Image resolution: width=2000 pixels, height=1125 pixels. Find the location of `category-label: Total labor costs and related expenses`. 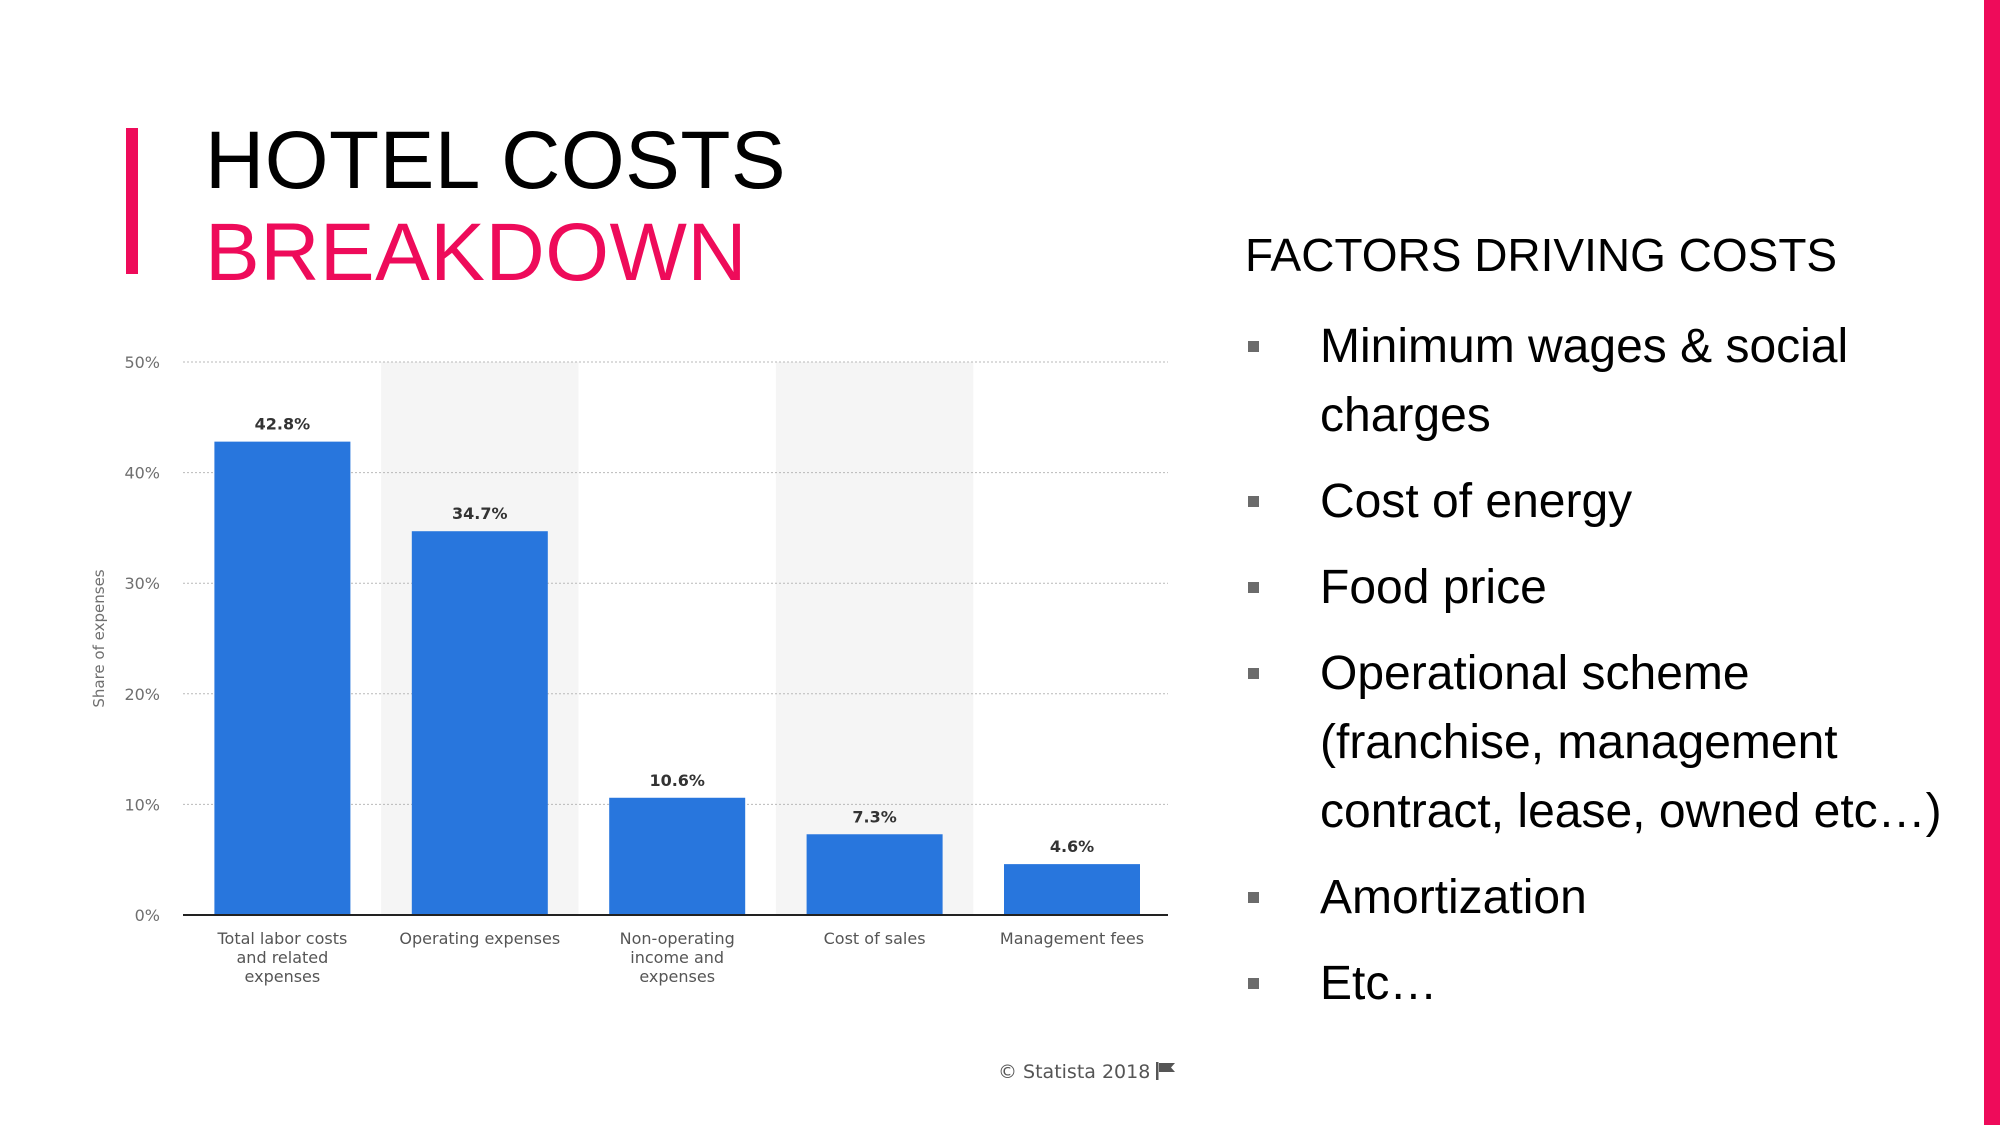

category-label: Total labor costs and related expenses is located at coordinates (281, 957).